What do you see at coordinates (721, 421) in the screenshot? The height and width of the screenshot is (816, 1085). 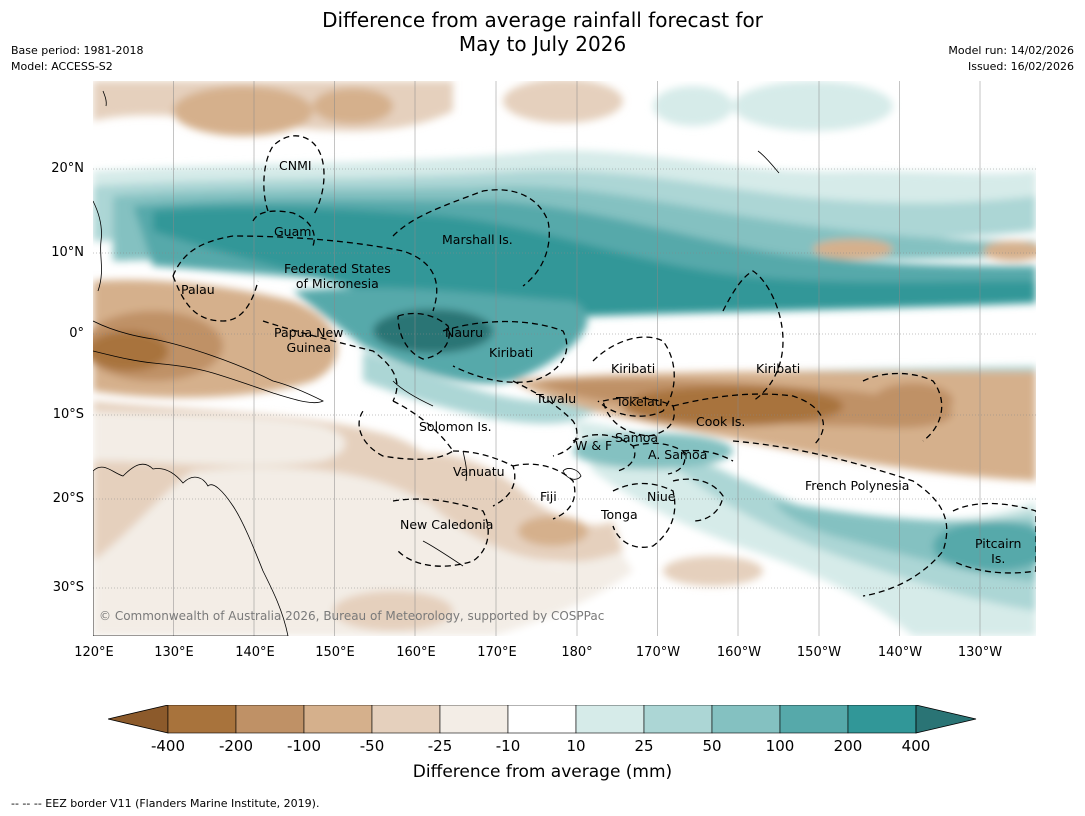 I see `label-cook: Cook Is.` at bounding box center [721, 421].